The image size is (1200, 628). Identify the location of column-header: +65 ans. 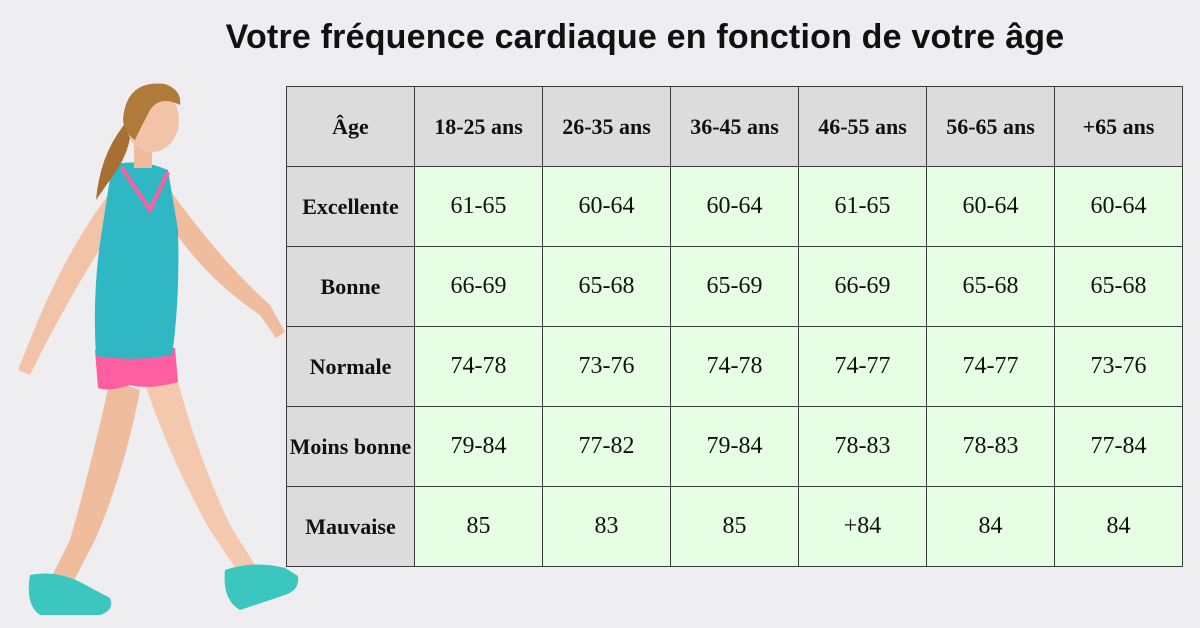
(1118, 126).